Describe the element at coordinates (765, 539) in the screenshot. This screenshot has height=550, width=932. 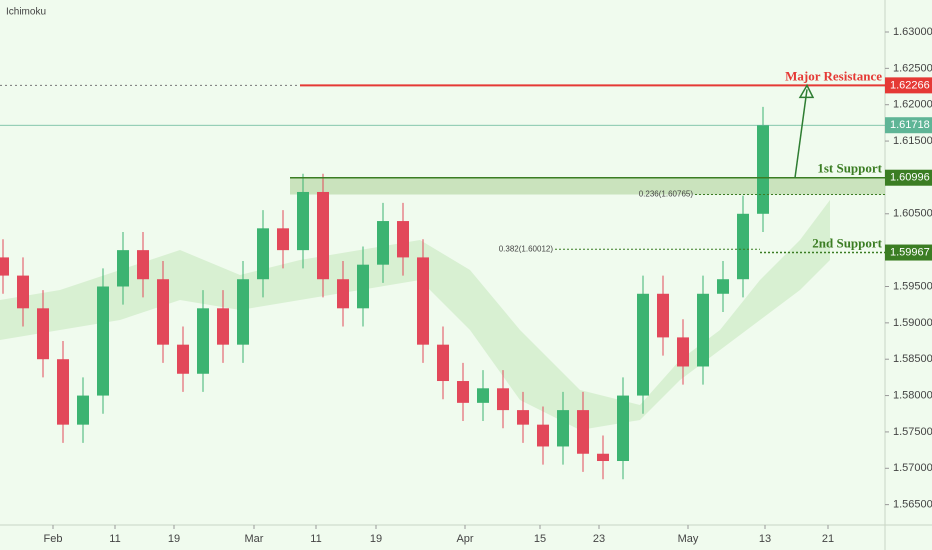
I see `x-tick-label: 13` at that location.